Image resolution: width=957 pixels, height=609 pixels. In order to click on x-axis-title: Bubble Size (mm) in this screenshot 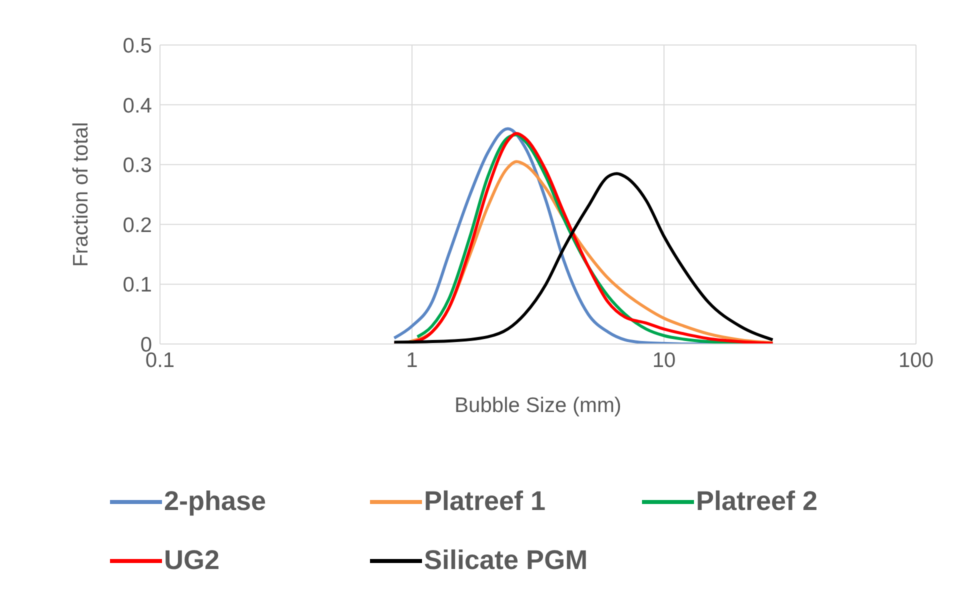, I will do `click(538, 405)`.